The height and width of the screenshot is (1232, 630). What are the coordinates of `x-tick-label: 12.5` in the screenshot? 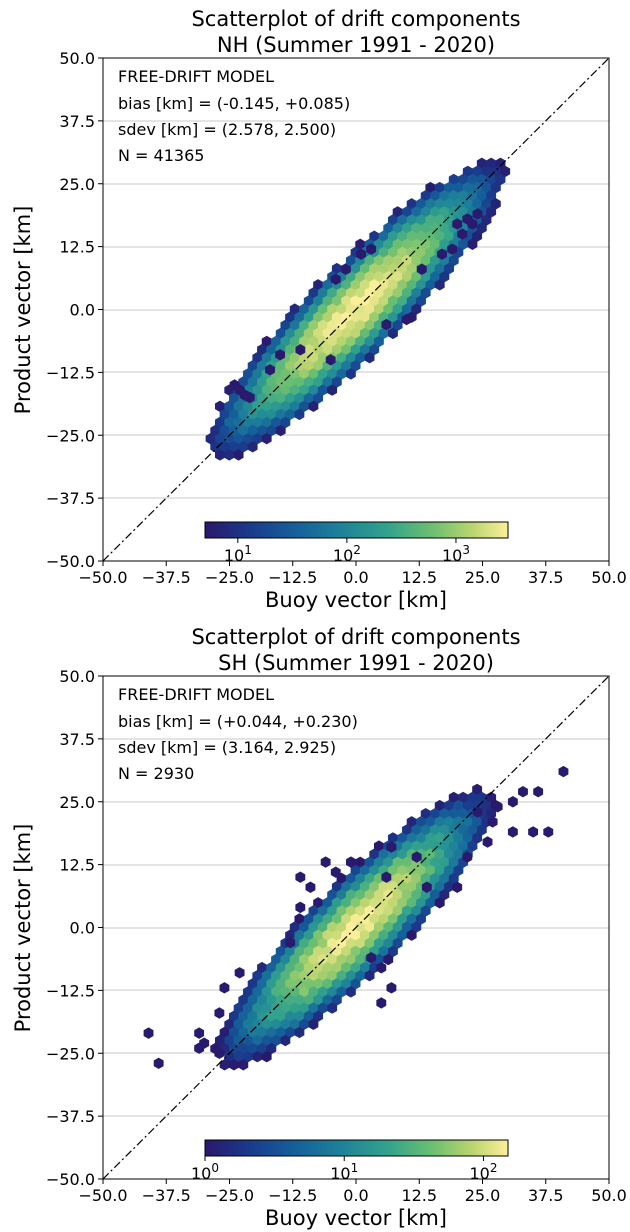 It's located at (419, 577).